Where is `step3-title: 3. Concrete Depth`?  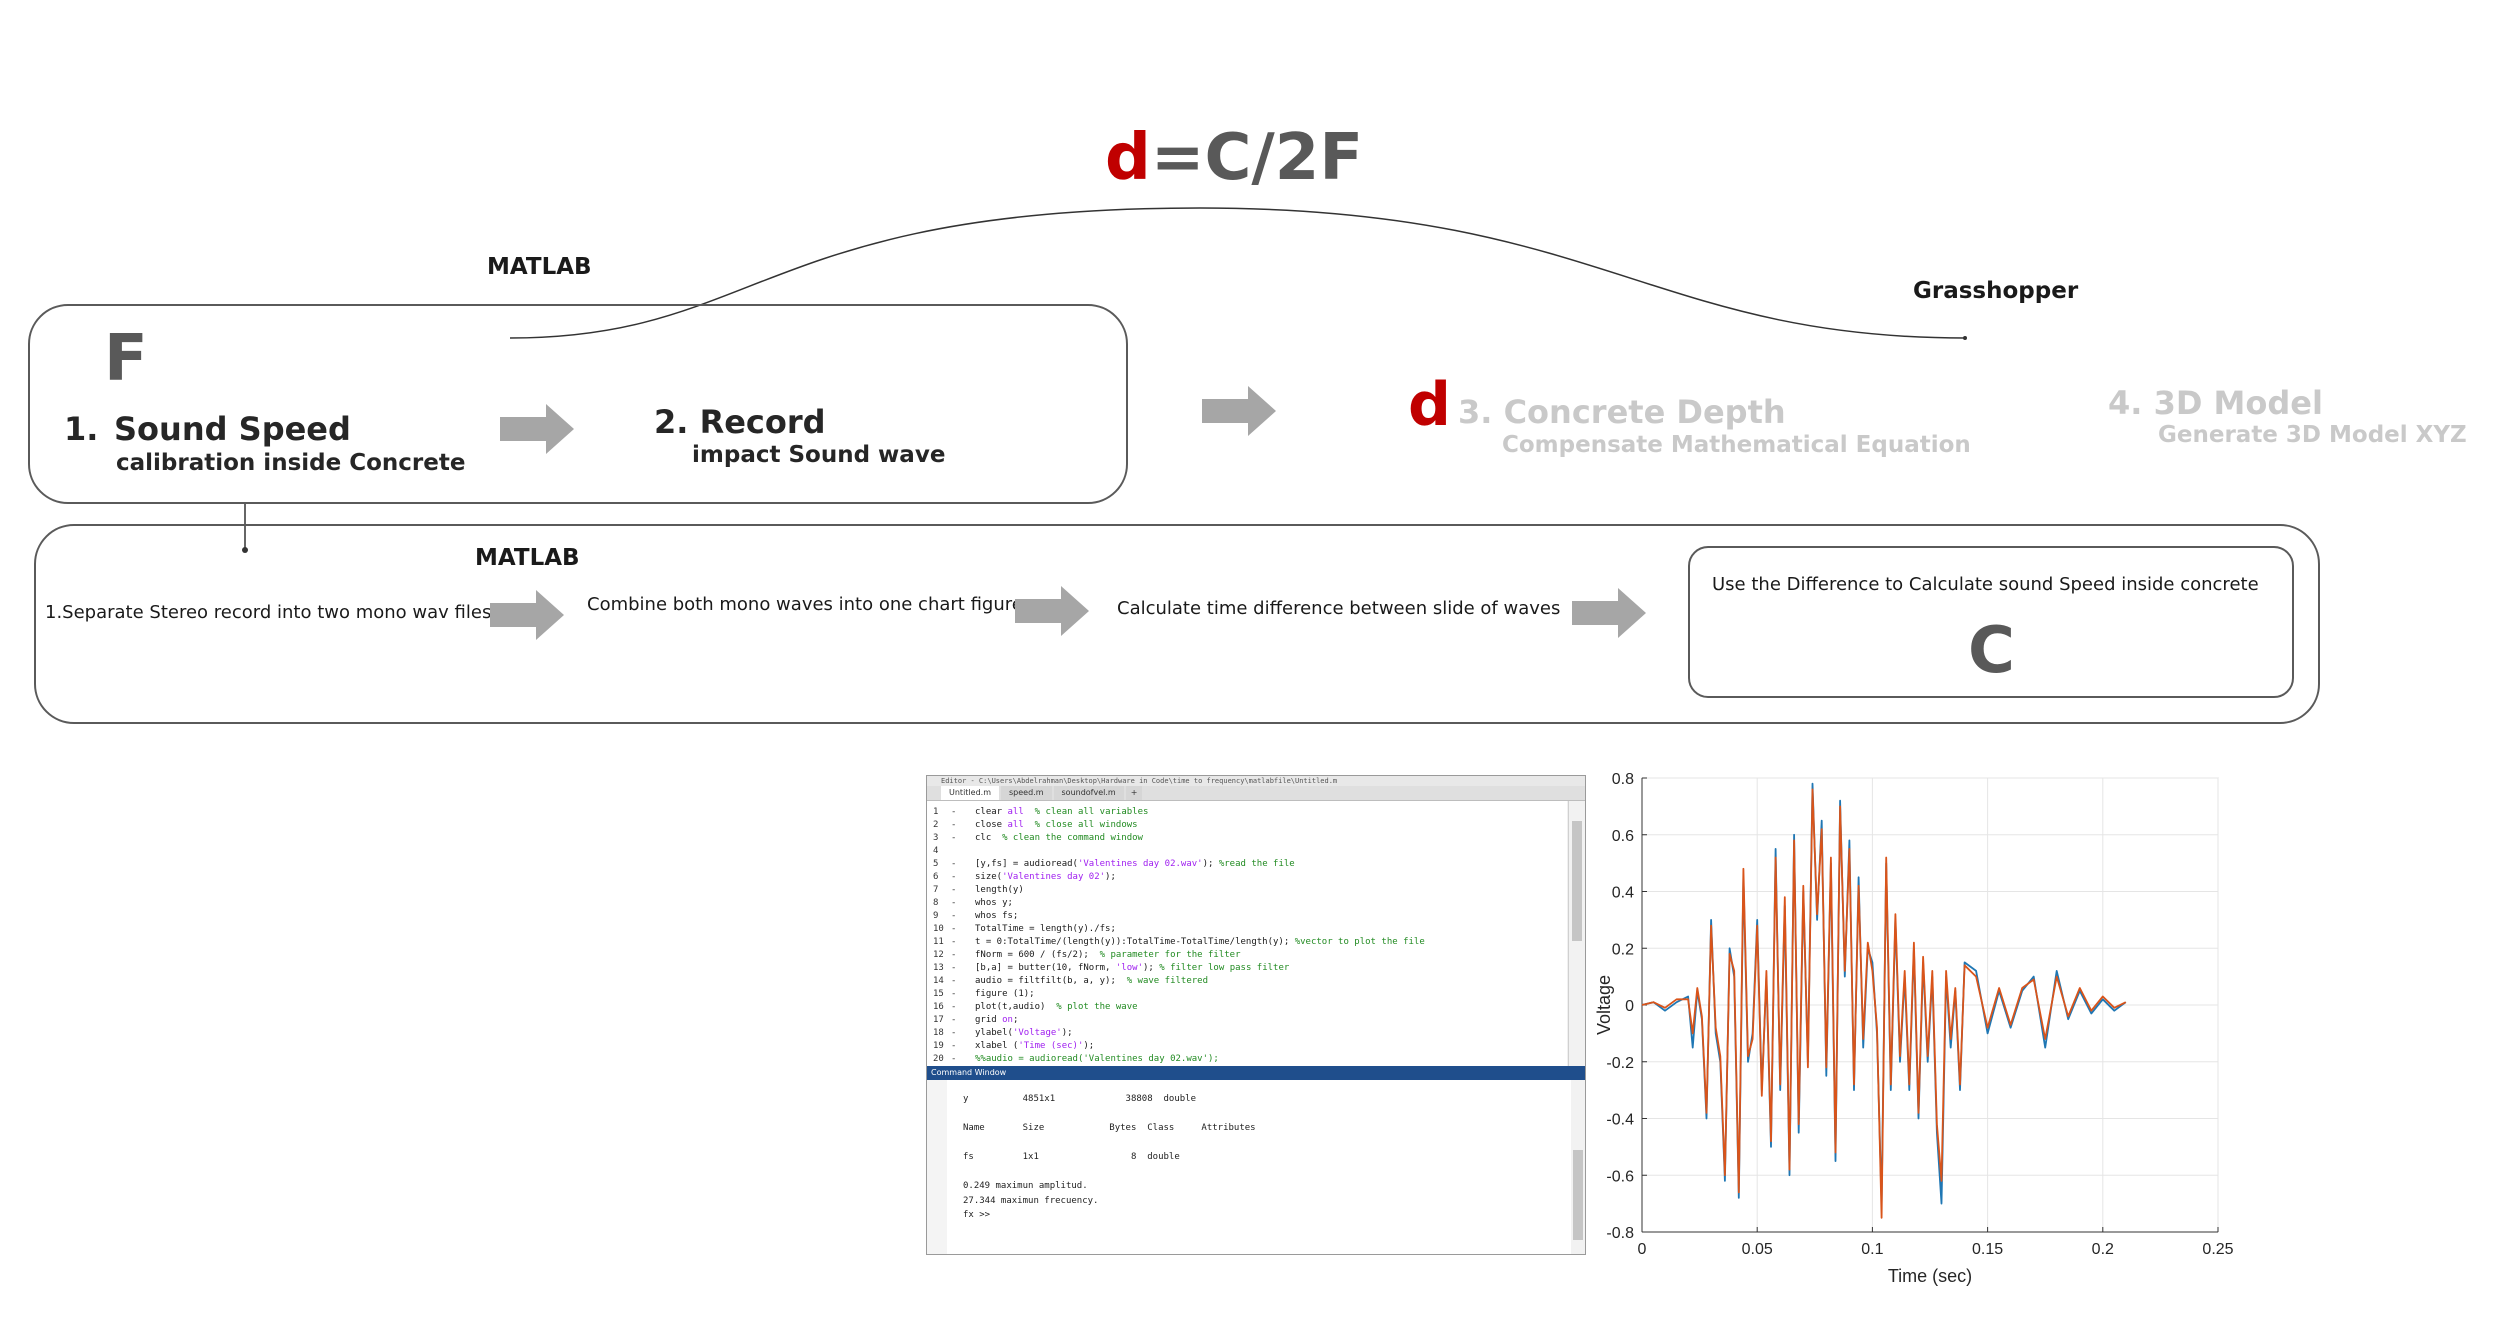
step3-title: 3. Concrete Depth is located at coordinates (1622, 412).